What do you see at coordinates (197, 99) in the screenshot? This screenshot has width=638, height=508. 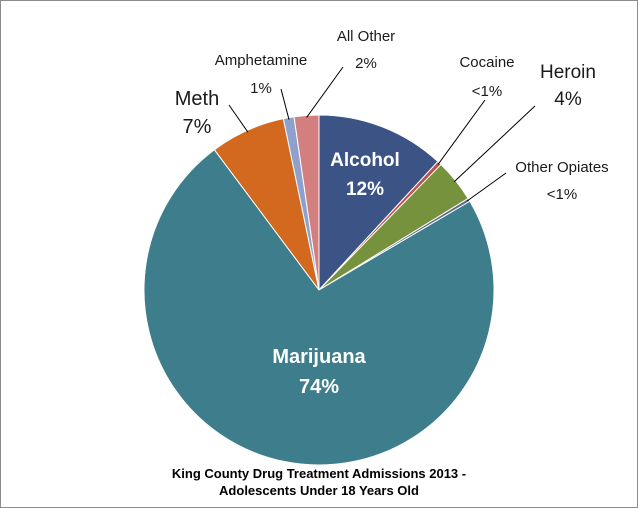 I see `slice-name-meth: Meth` at bounding box center [197, 99].